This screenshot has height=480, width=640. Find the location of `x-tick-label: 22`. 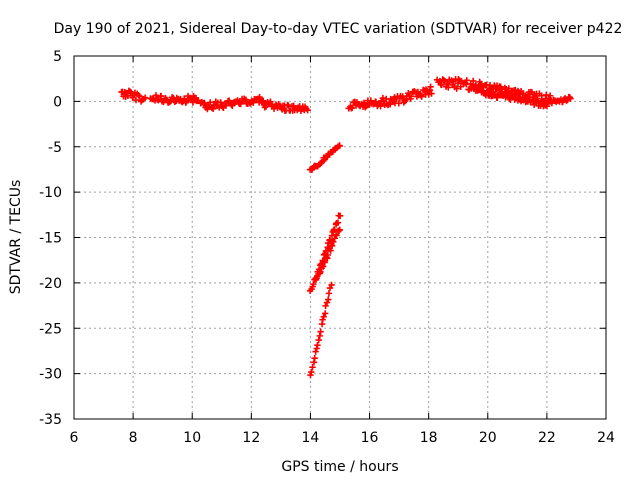

x-tick-label: 22 is located at coordinates (547, 438).